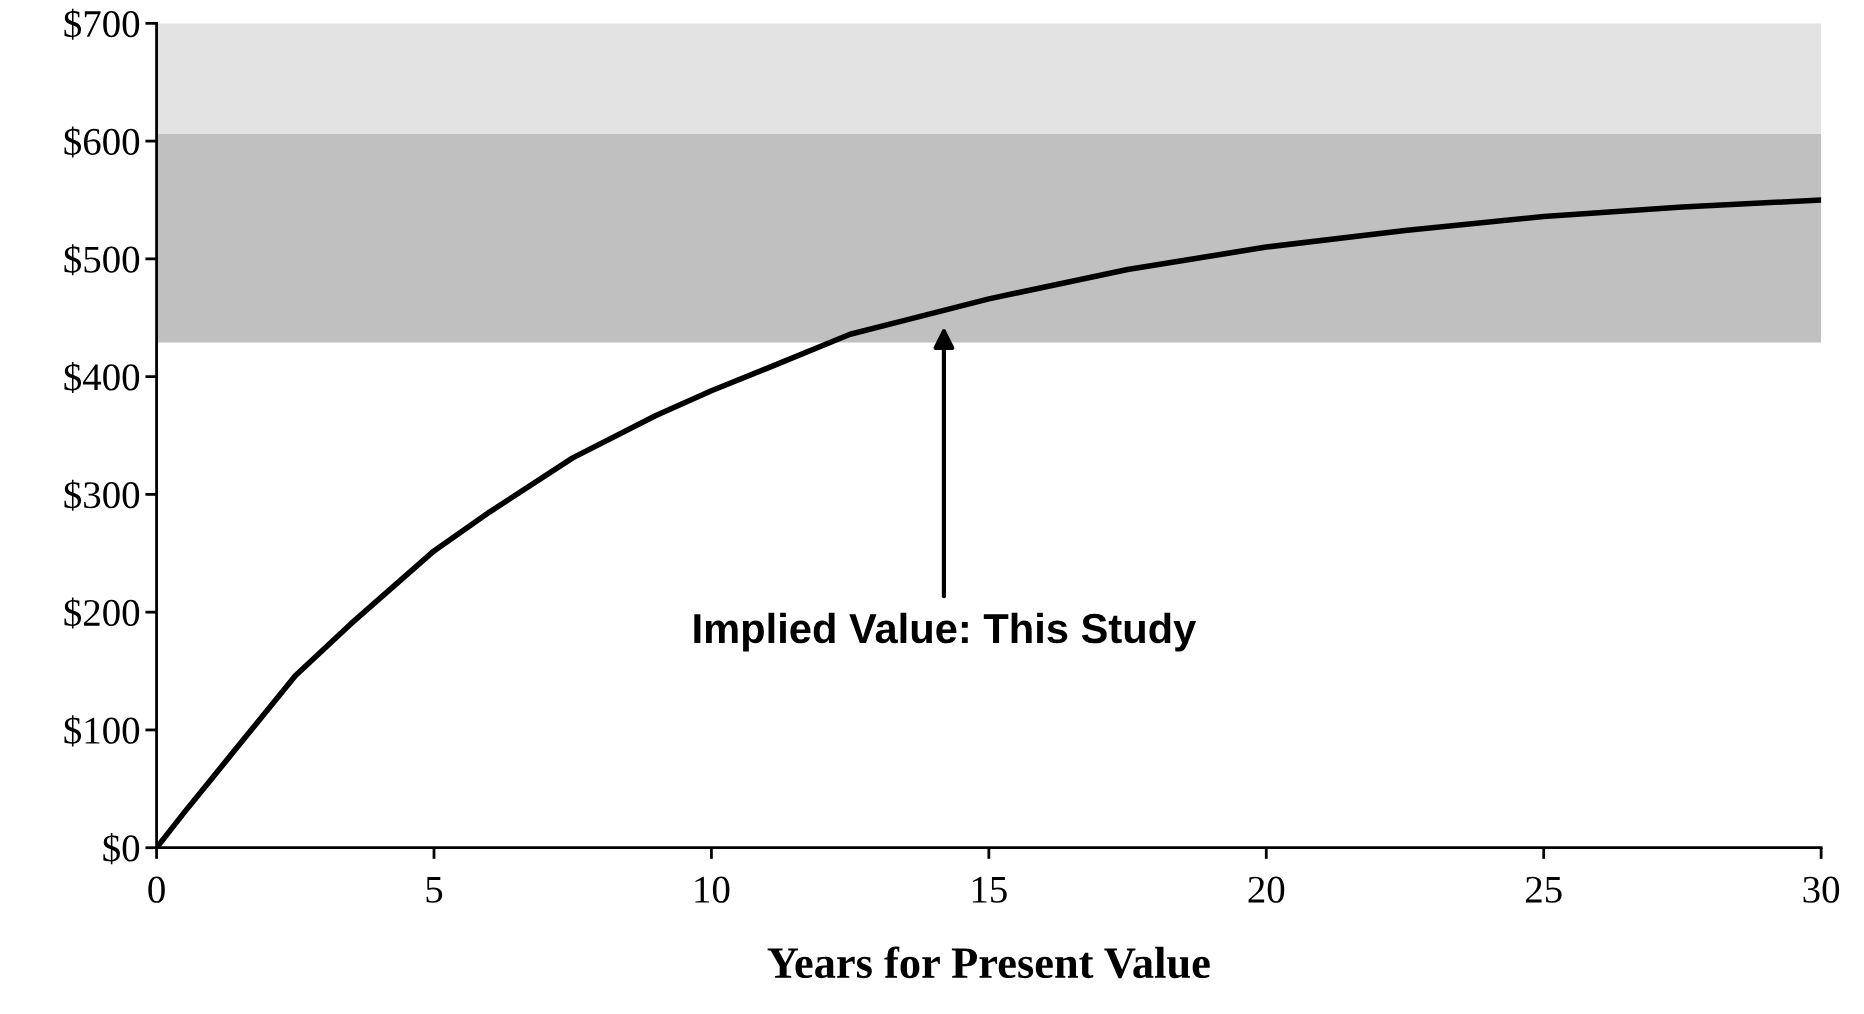 The height and width of the screenshot is (1014, 1864). What do you see at coordinates (989, 889) in the screenshot?
I see `x-tick-label: 15` at bounding box center [989, 889].